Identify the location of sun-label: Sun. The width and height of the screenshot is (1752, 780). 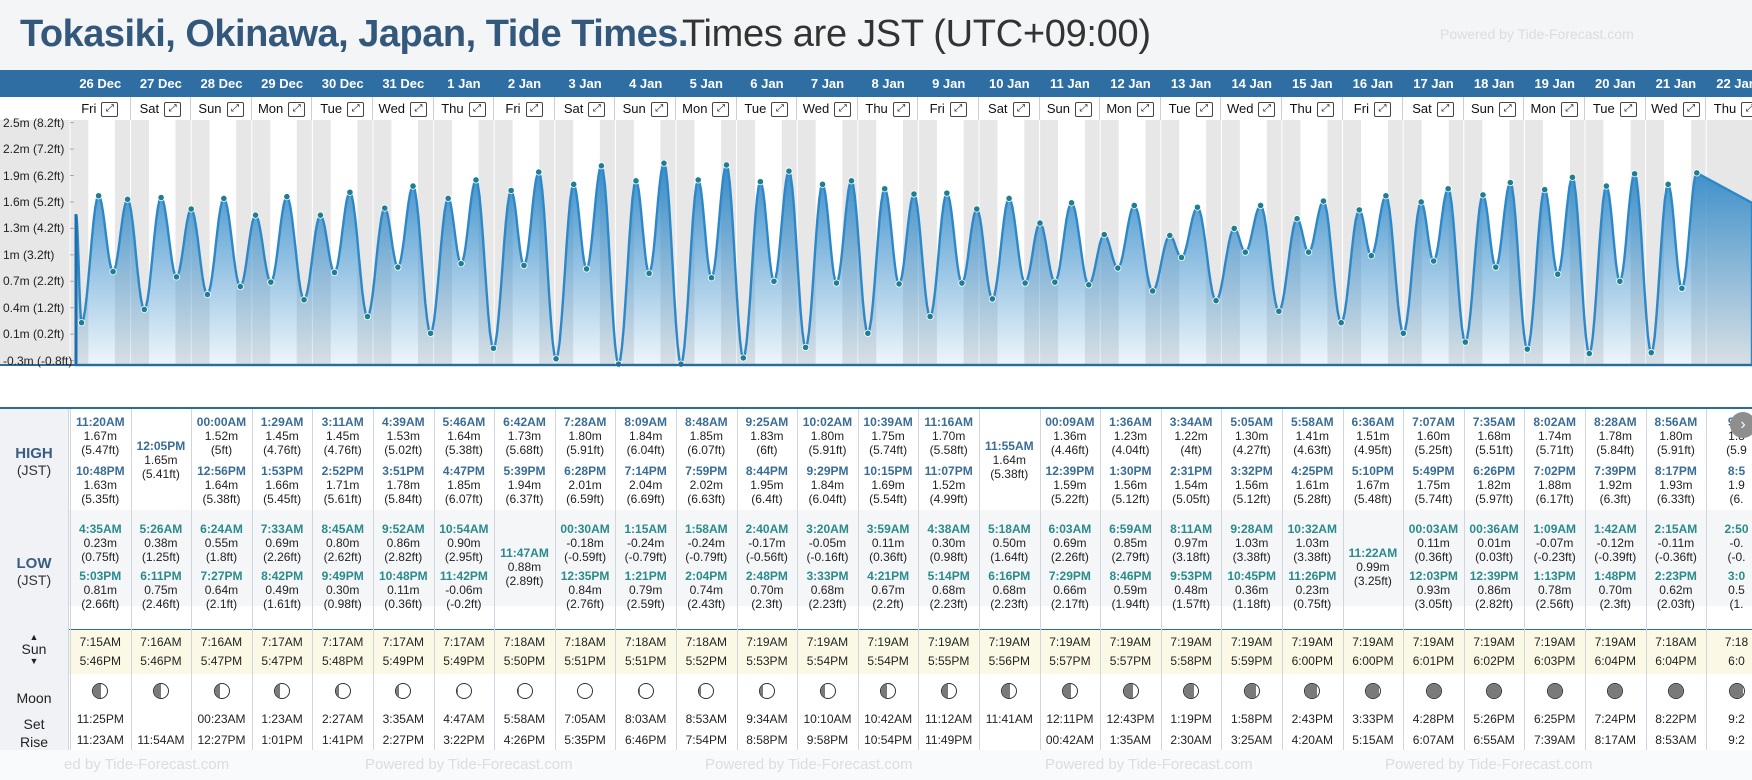
(34, 649).